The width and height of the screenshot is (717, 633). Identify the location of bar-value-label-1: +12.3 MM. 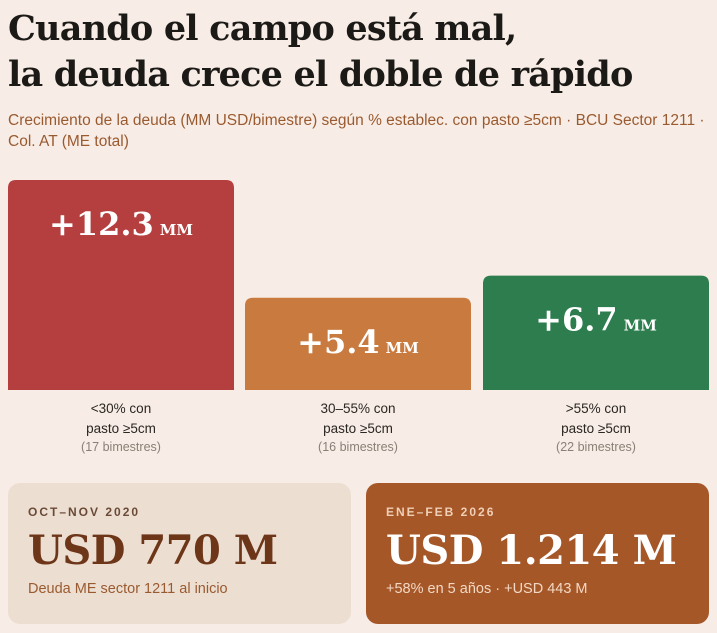
(121, 224).